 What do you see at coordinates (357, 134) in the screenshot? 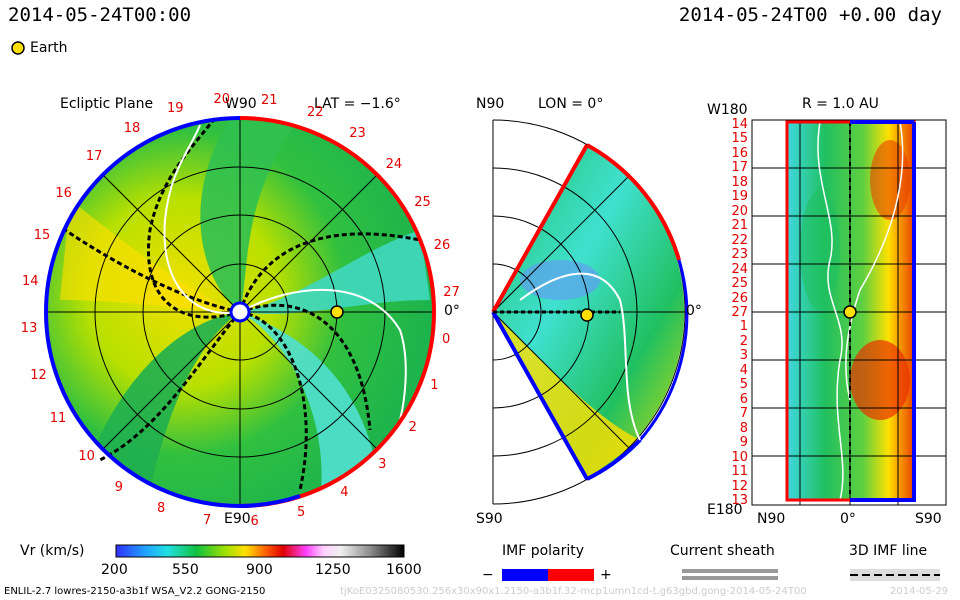
I see `carrington-tick-3: 23` at bounding box center [357, 134].